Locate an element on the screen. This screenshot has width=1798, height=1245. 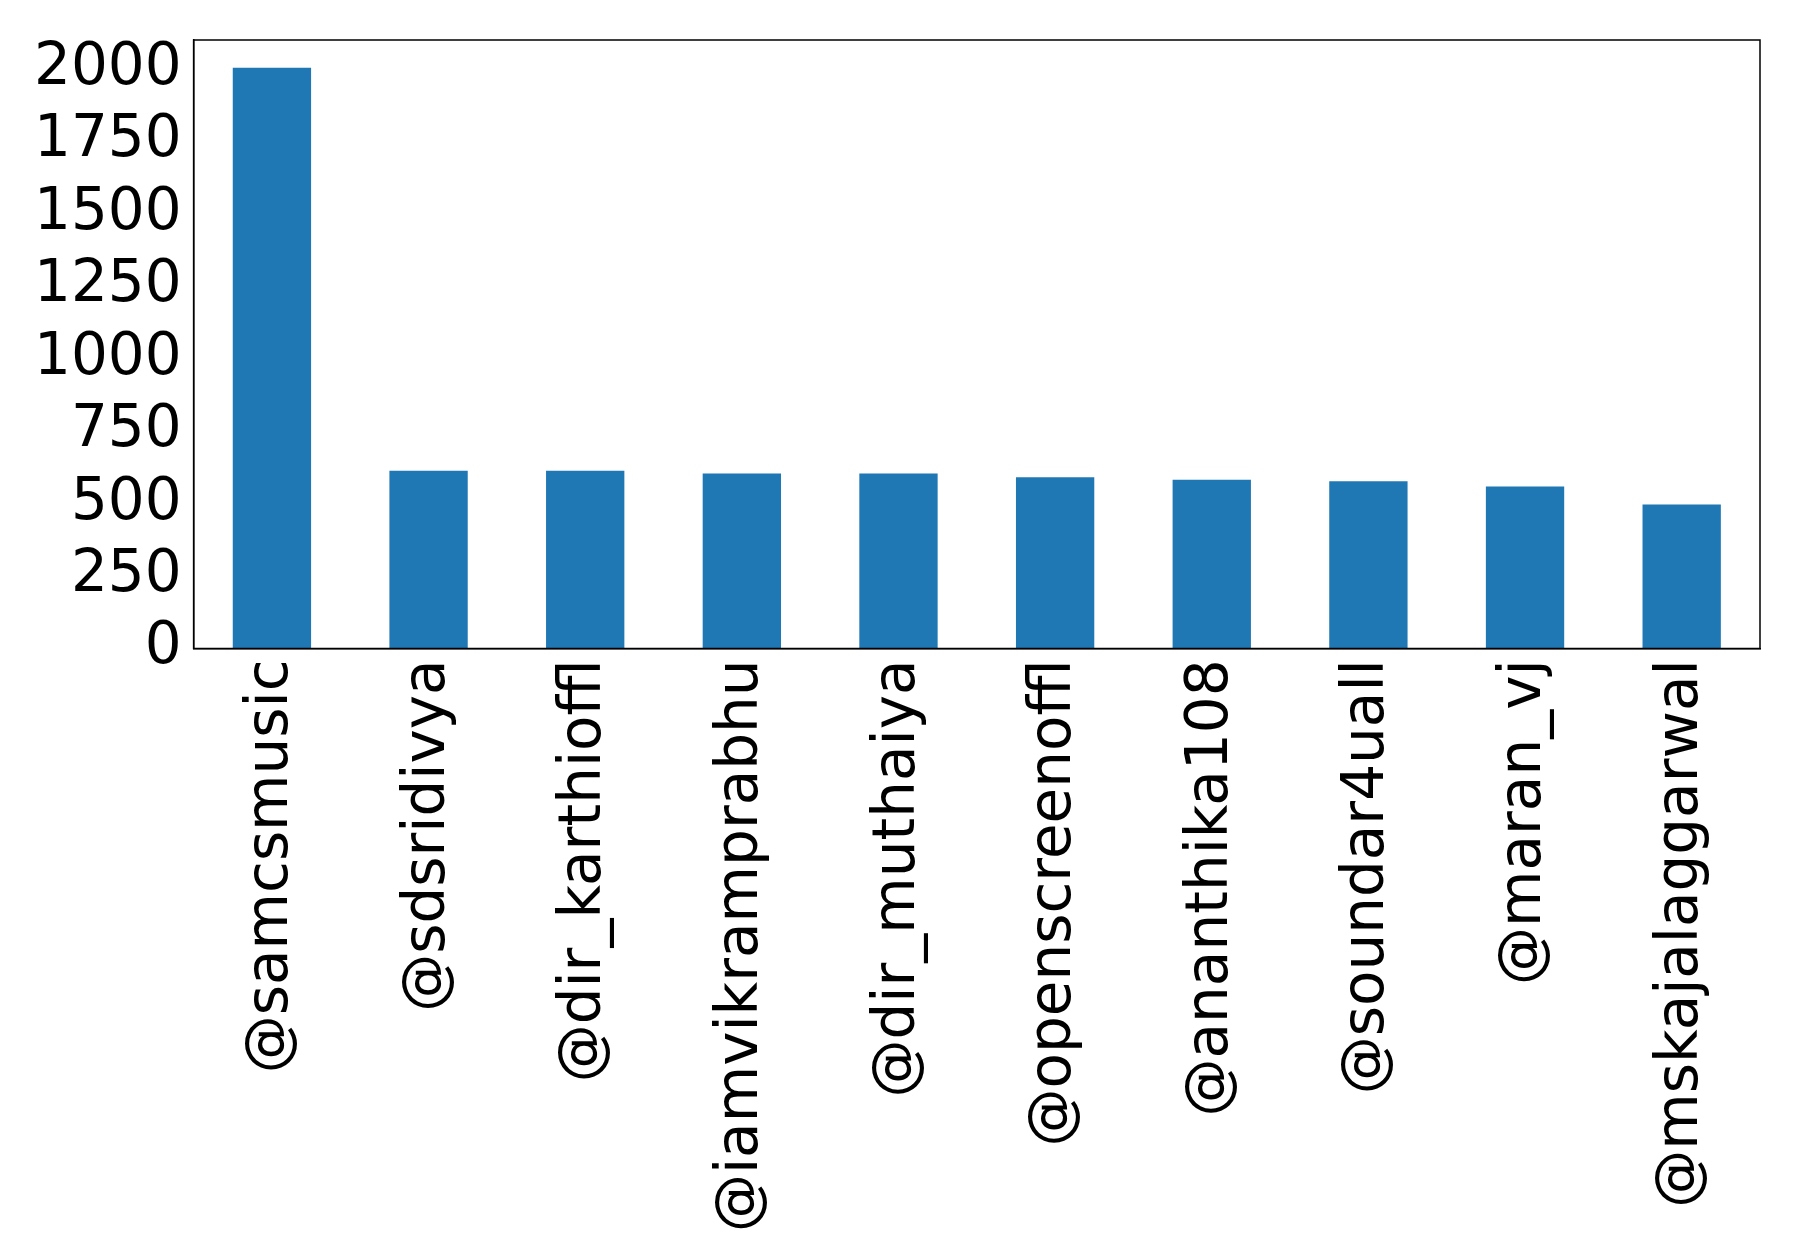
x-tick-label: @sdsridivya is located at coordinates (423, 835).